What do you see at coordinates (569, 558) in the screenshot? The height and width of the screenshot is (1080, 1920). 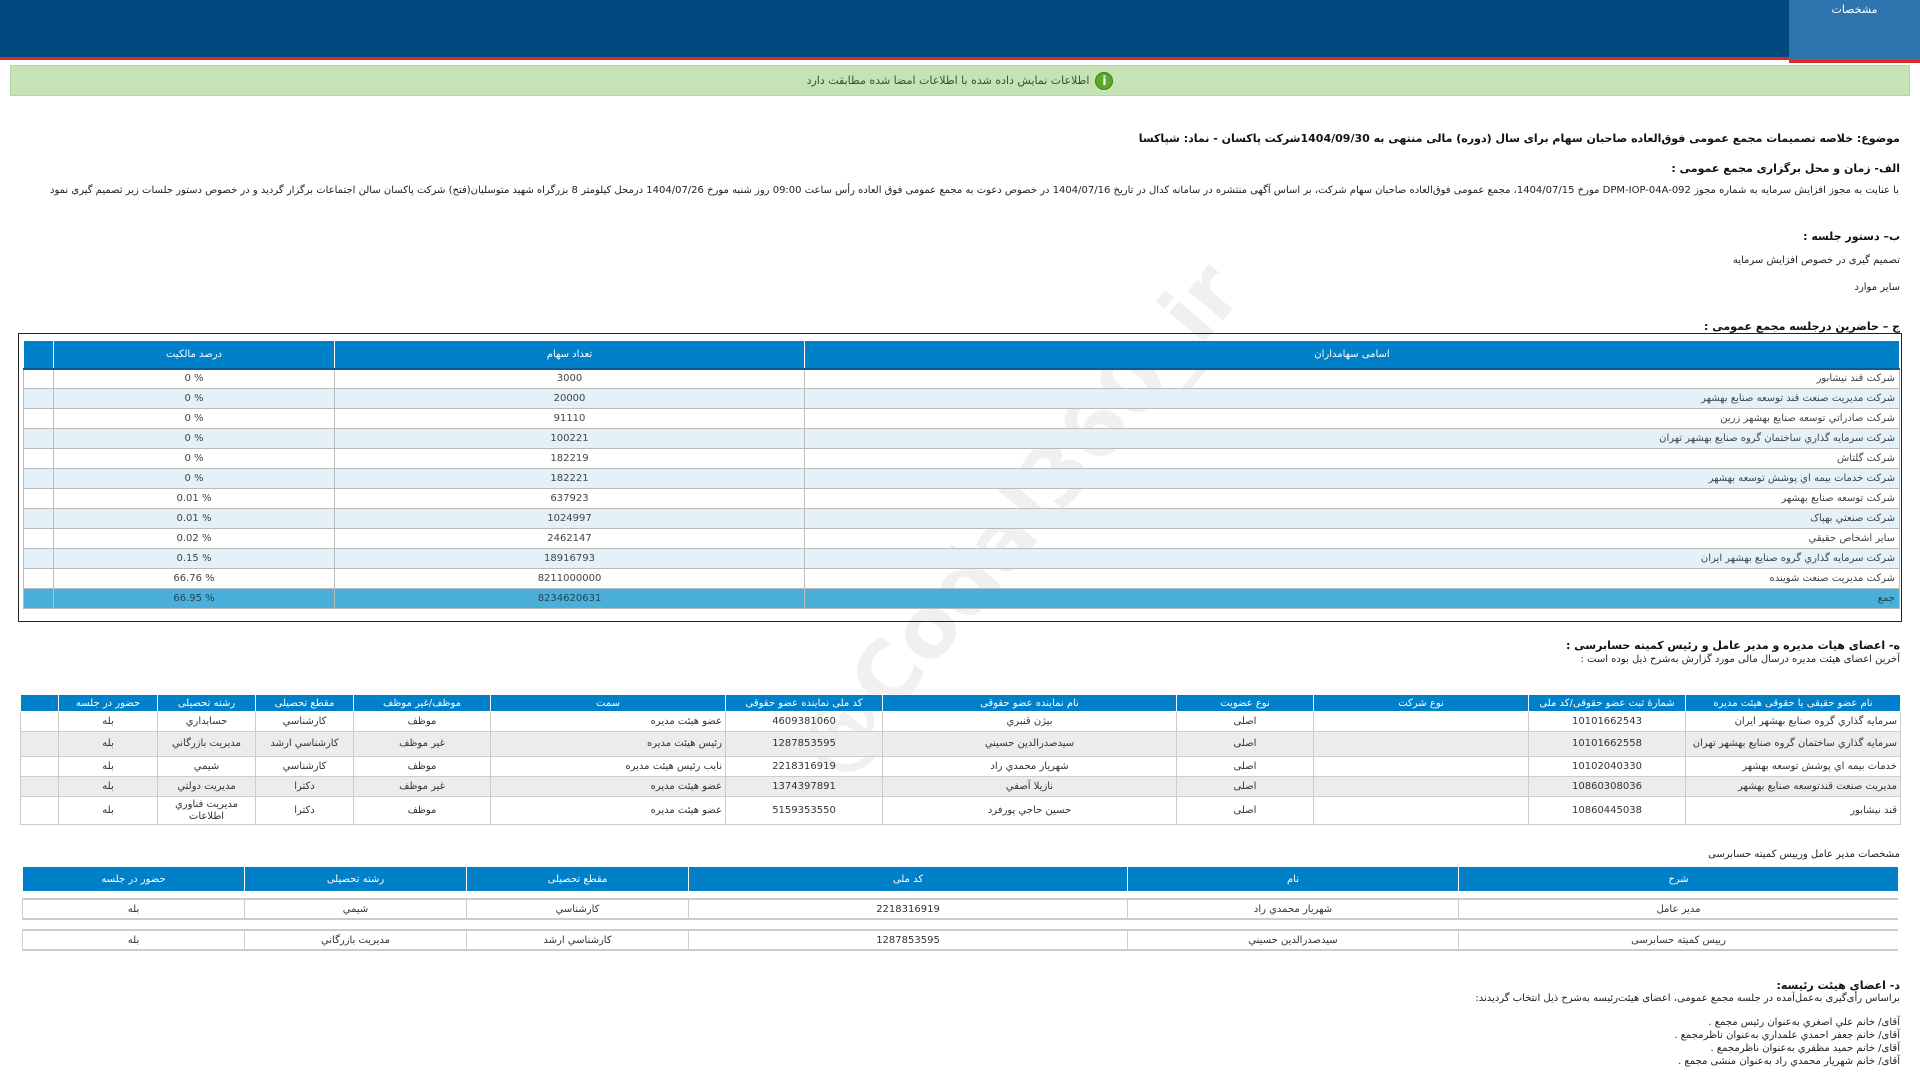 I see `share-count: 18916793` at bounding box center [569, 558].